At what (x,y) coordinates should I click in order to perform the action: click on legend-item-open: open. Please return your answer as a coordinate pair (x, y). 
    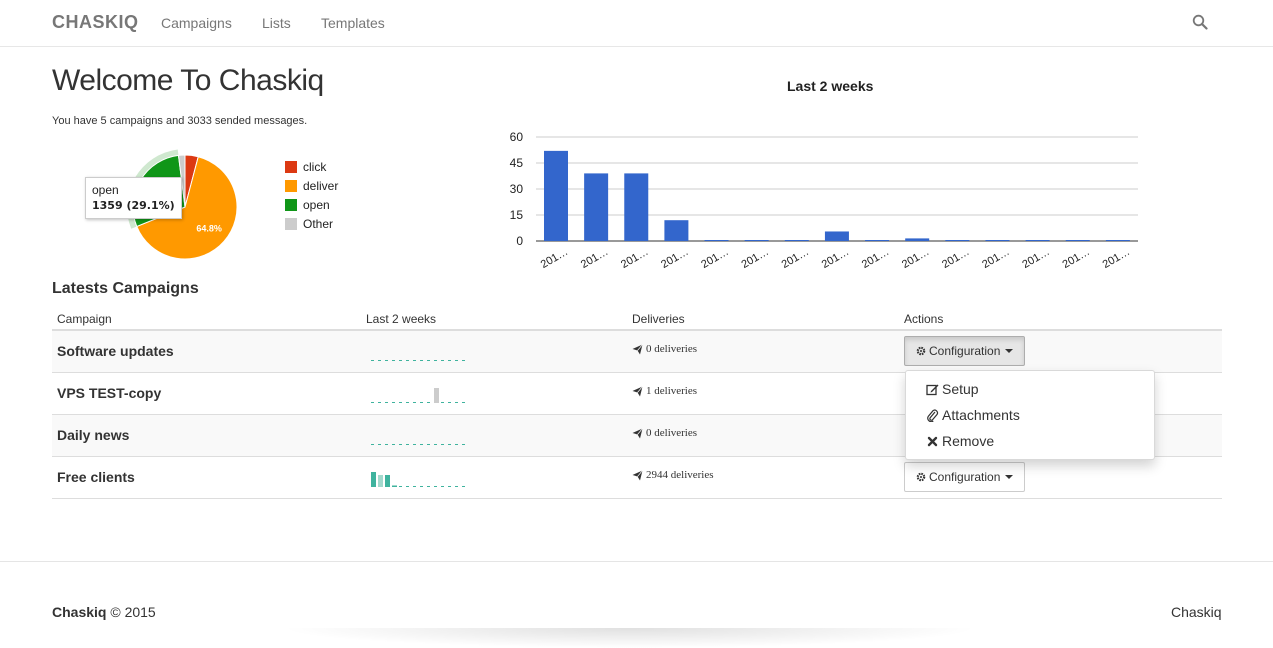
    Looking at the image, I should click on (311, 204).